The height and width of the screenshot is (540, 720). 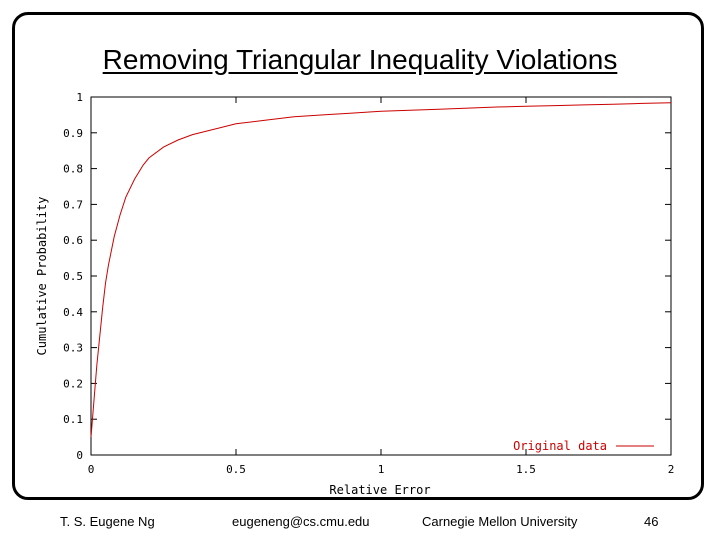 I want to click on y-tick-label: 0.9, so click(x=73, y=133).